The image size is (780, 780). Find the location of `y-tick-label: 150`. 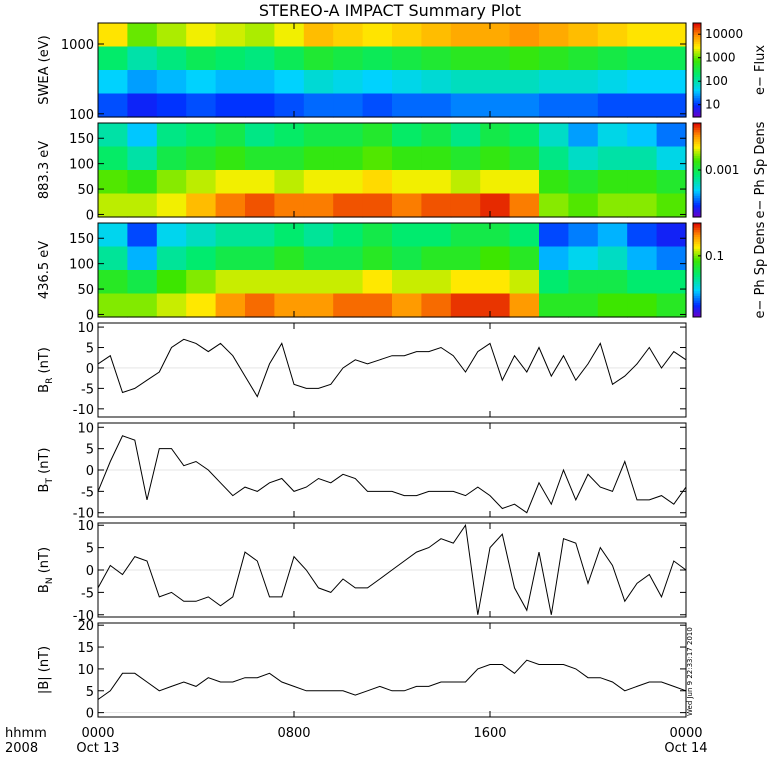

y-tick-label: 150 is located at coordinates (81, 139).